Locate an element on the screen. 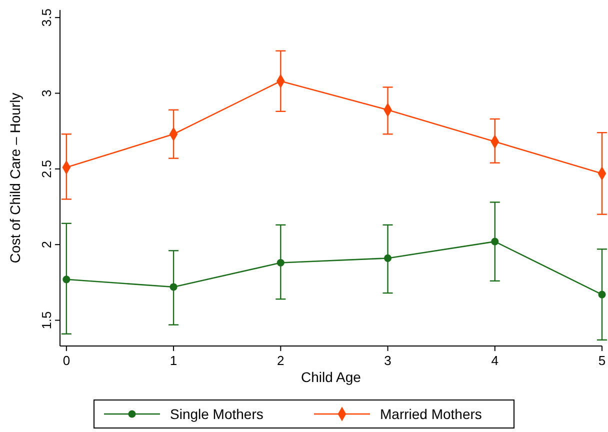 The image size is (608, 432). y-tick-label: 3 is located at coordinates (46, 93).